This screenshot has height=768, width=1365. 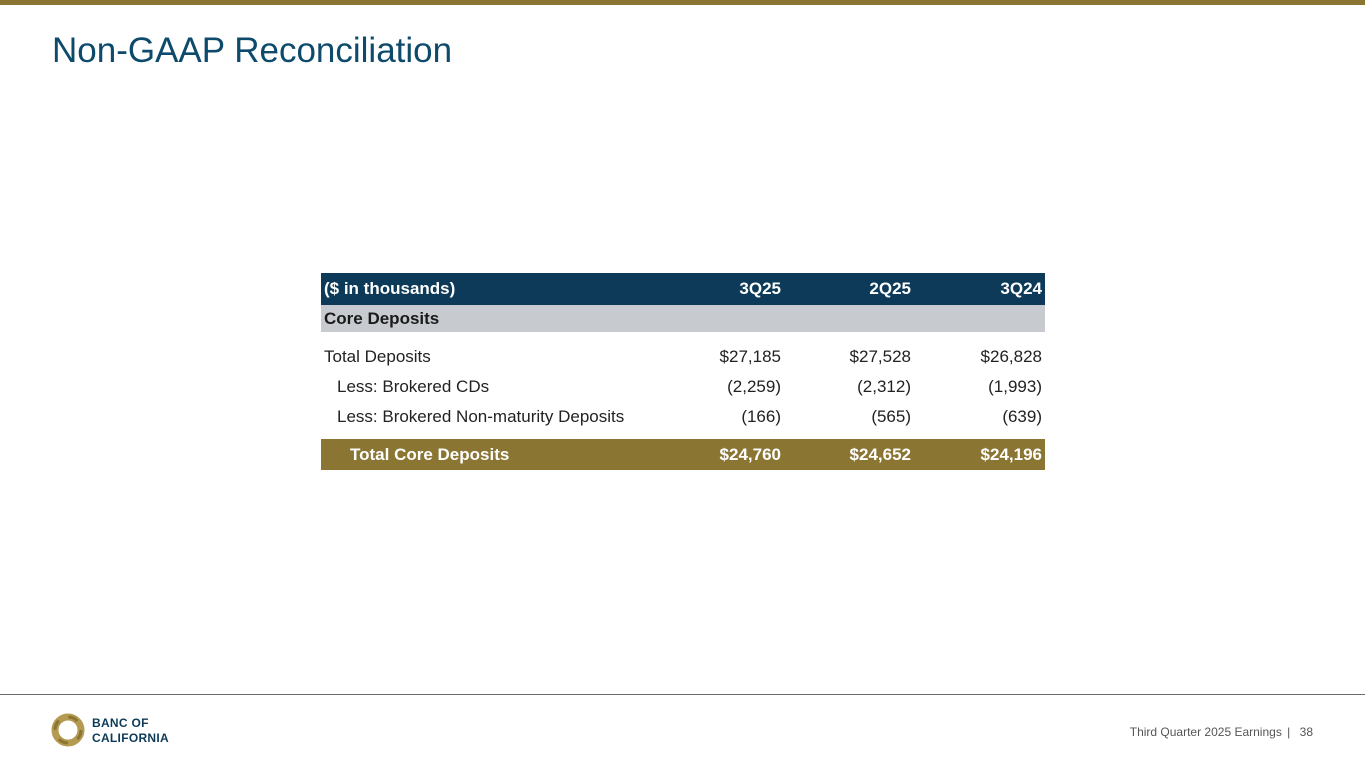 What do you see at coordinates (1205, 732) in the screenshot?
I see `footer-caption-text: Third Quarter 2025 Earnings` at bounding box center [1205, 732].